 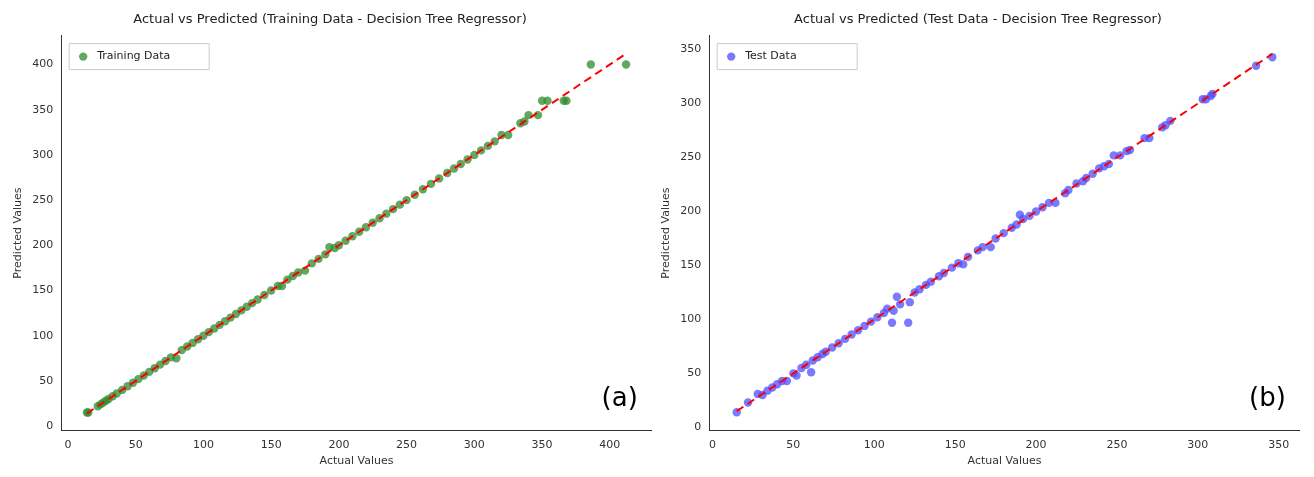 What do you see at coordinates (133, 56) in the screenshot?
I see `legend-label: Training Data` at bounding box center [133, 56].